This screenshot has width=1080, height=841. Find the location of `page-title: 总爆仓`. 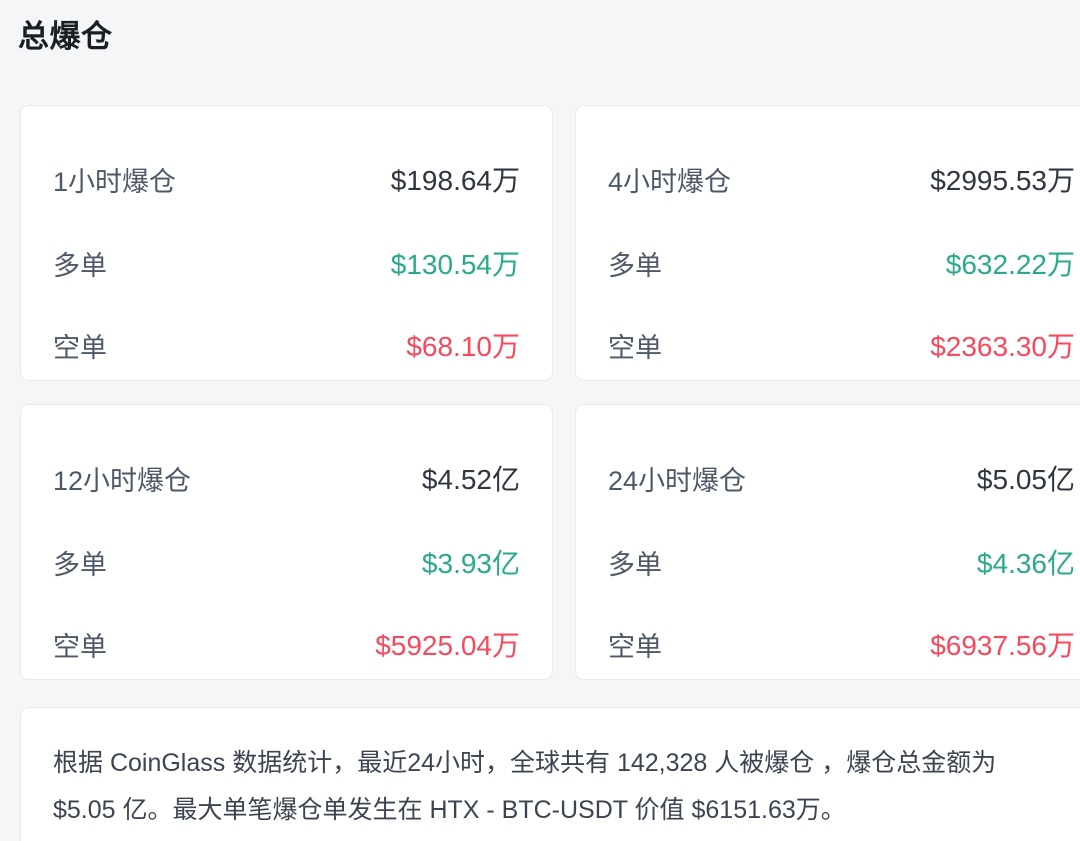

page-title: 总爆仓 is located at coordinates (65, 36).